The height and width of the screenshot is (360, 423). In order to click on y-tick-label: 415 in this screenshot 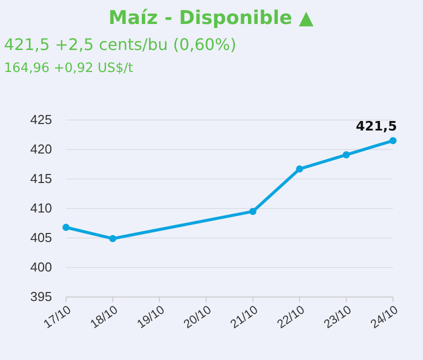, I will do `click(41, 178)`.